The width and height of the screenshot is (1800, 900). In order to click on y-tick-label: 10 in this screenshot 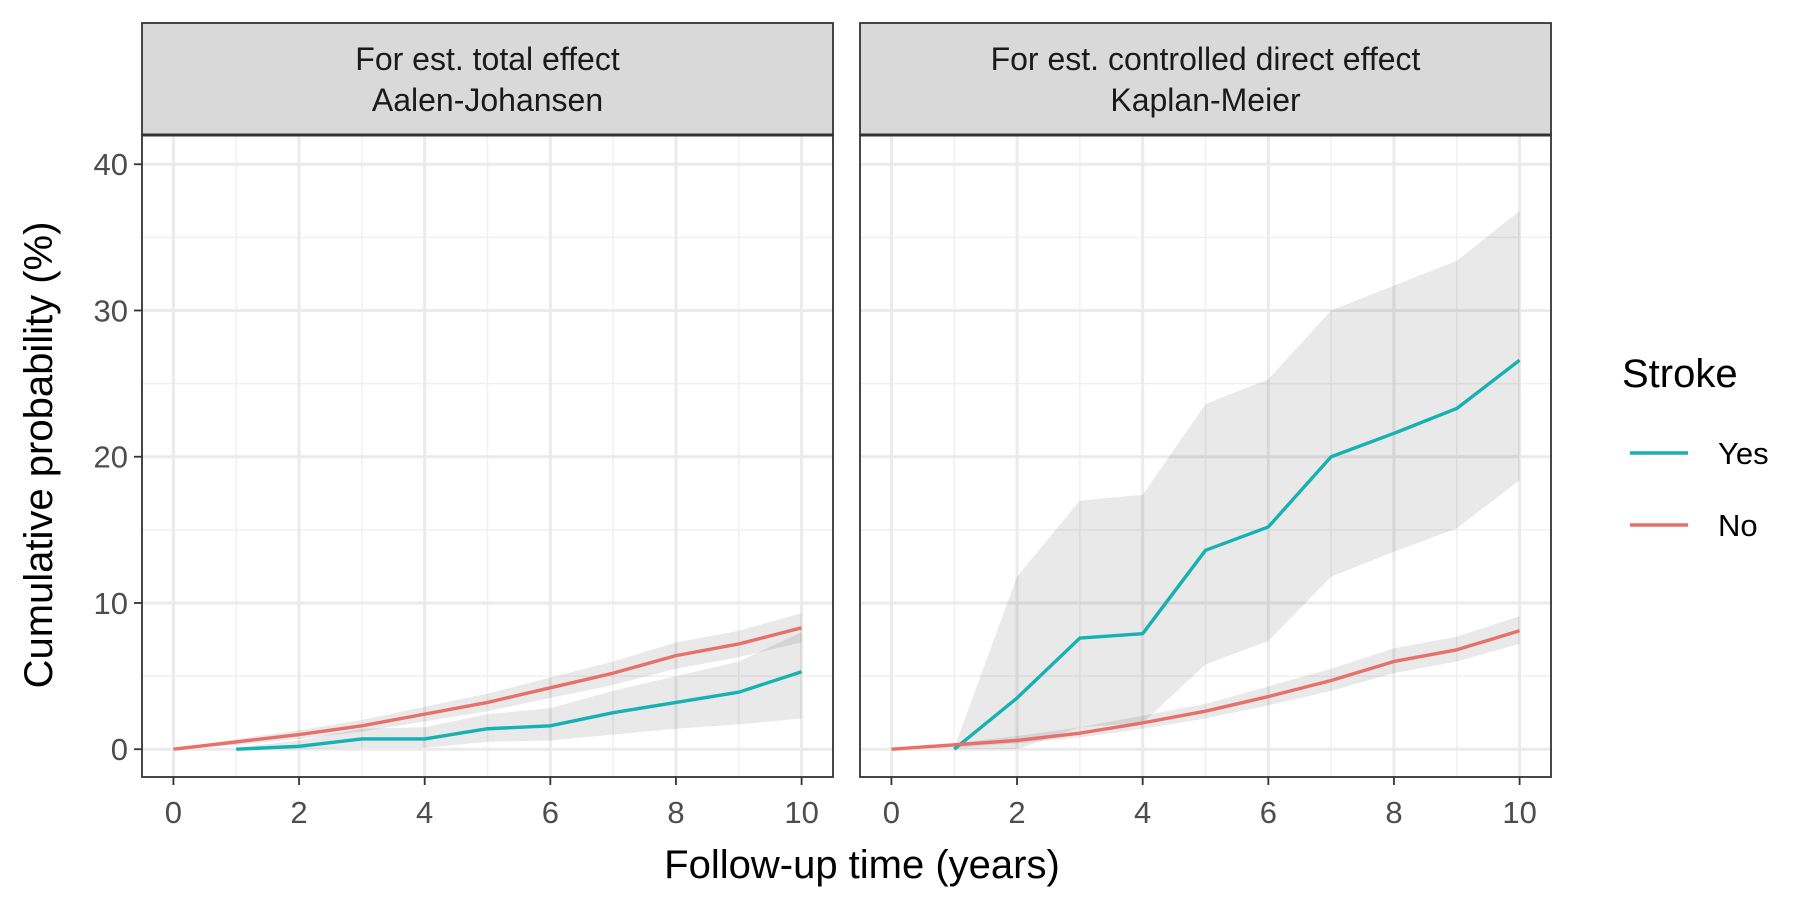, I will do `click(111, 603)`.